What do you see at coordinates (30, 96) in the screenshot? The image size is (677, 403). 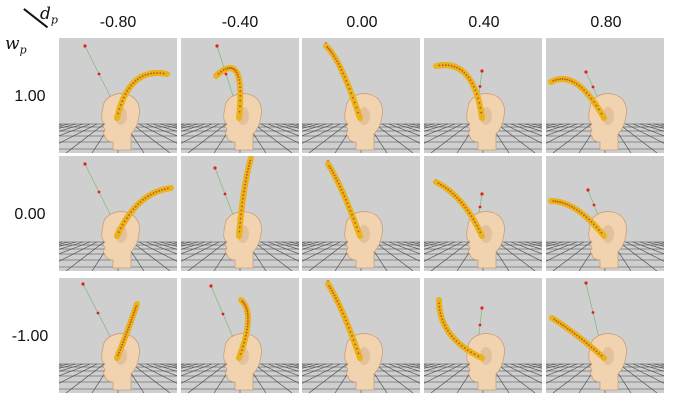 I see `row-label-1: 1.00` at bounding box center [30, 96].